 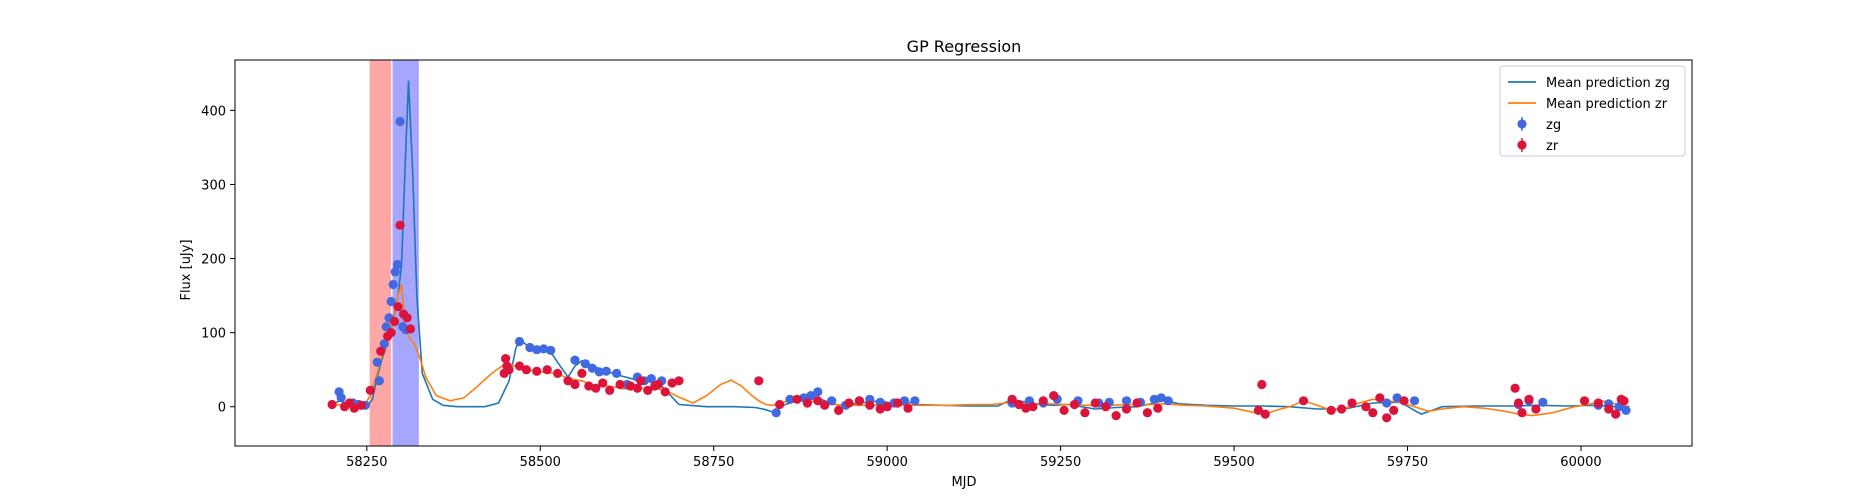 What do you see at coordinates (1407, 462) in the screenshot?
I see `x-tick-label: 59750` at bounding box center [1407, 462].